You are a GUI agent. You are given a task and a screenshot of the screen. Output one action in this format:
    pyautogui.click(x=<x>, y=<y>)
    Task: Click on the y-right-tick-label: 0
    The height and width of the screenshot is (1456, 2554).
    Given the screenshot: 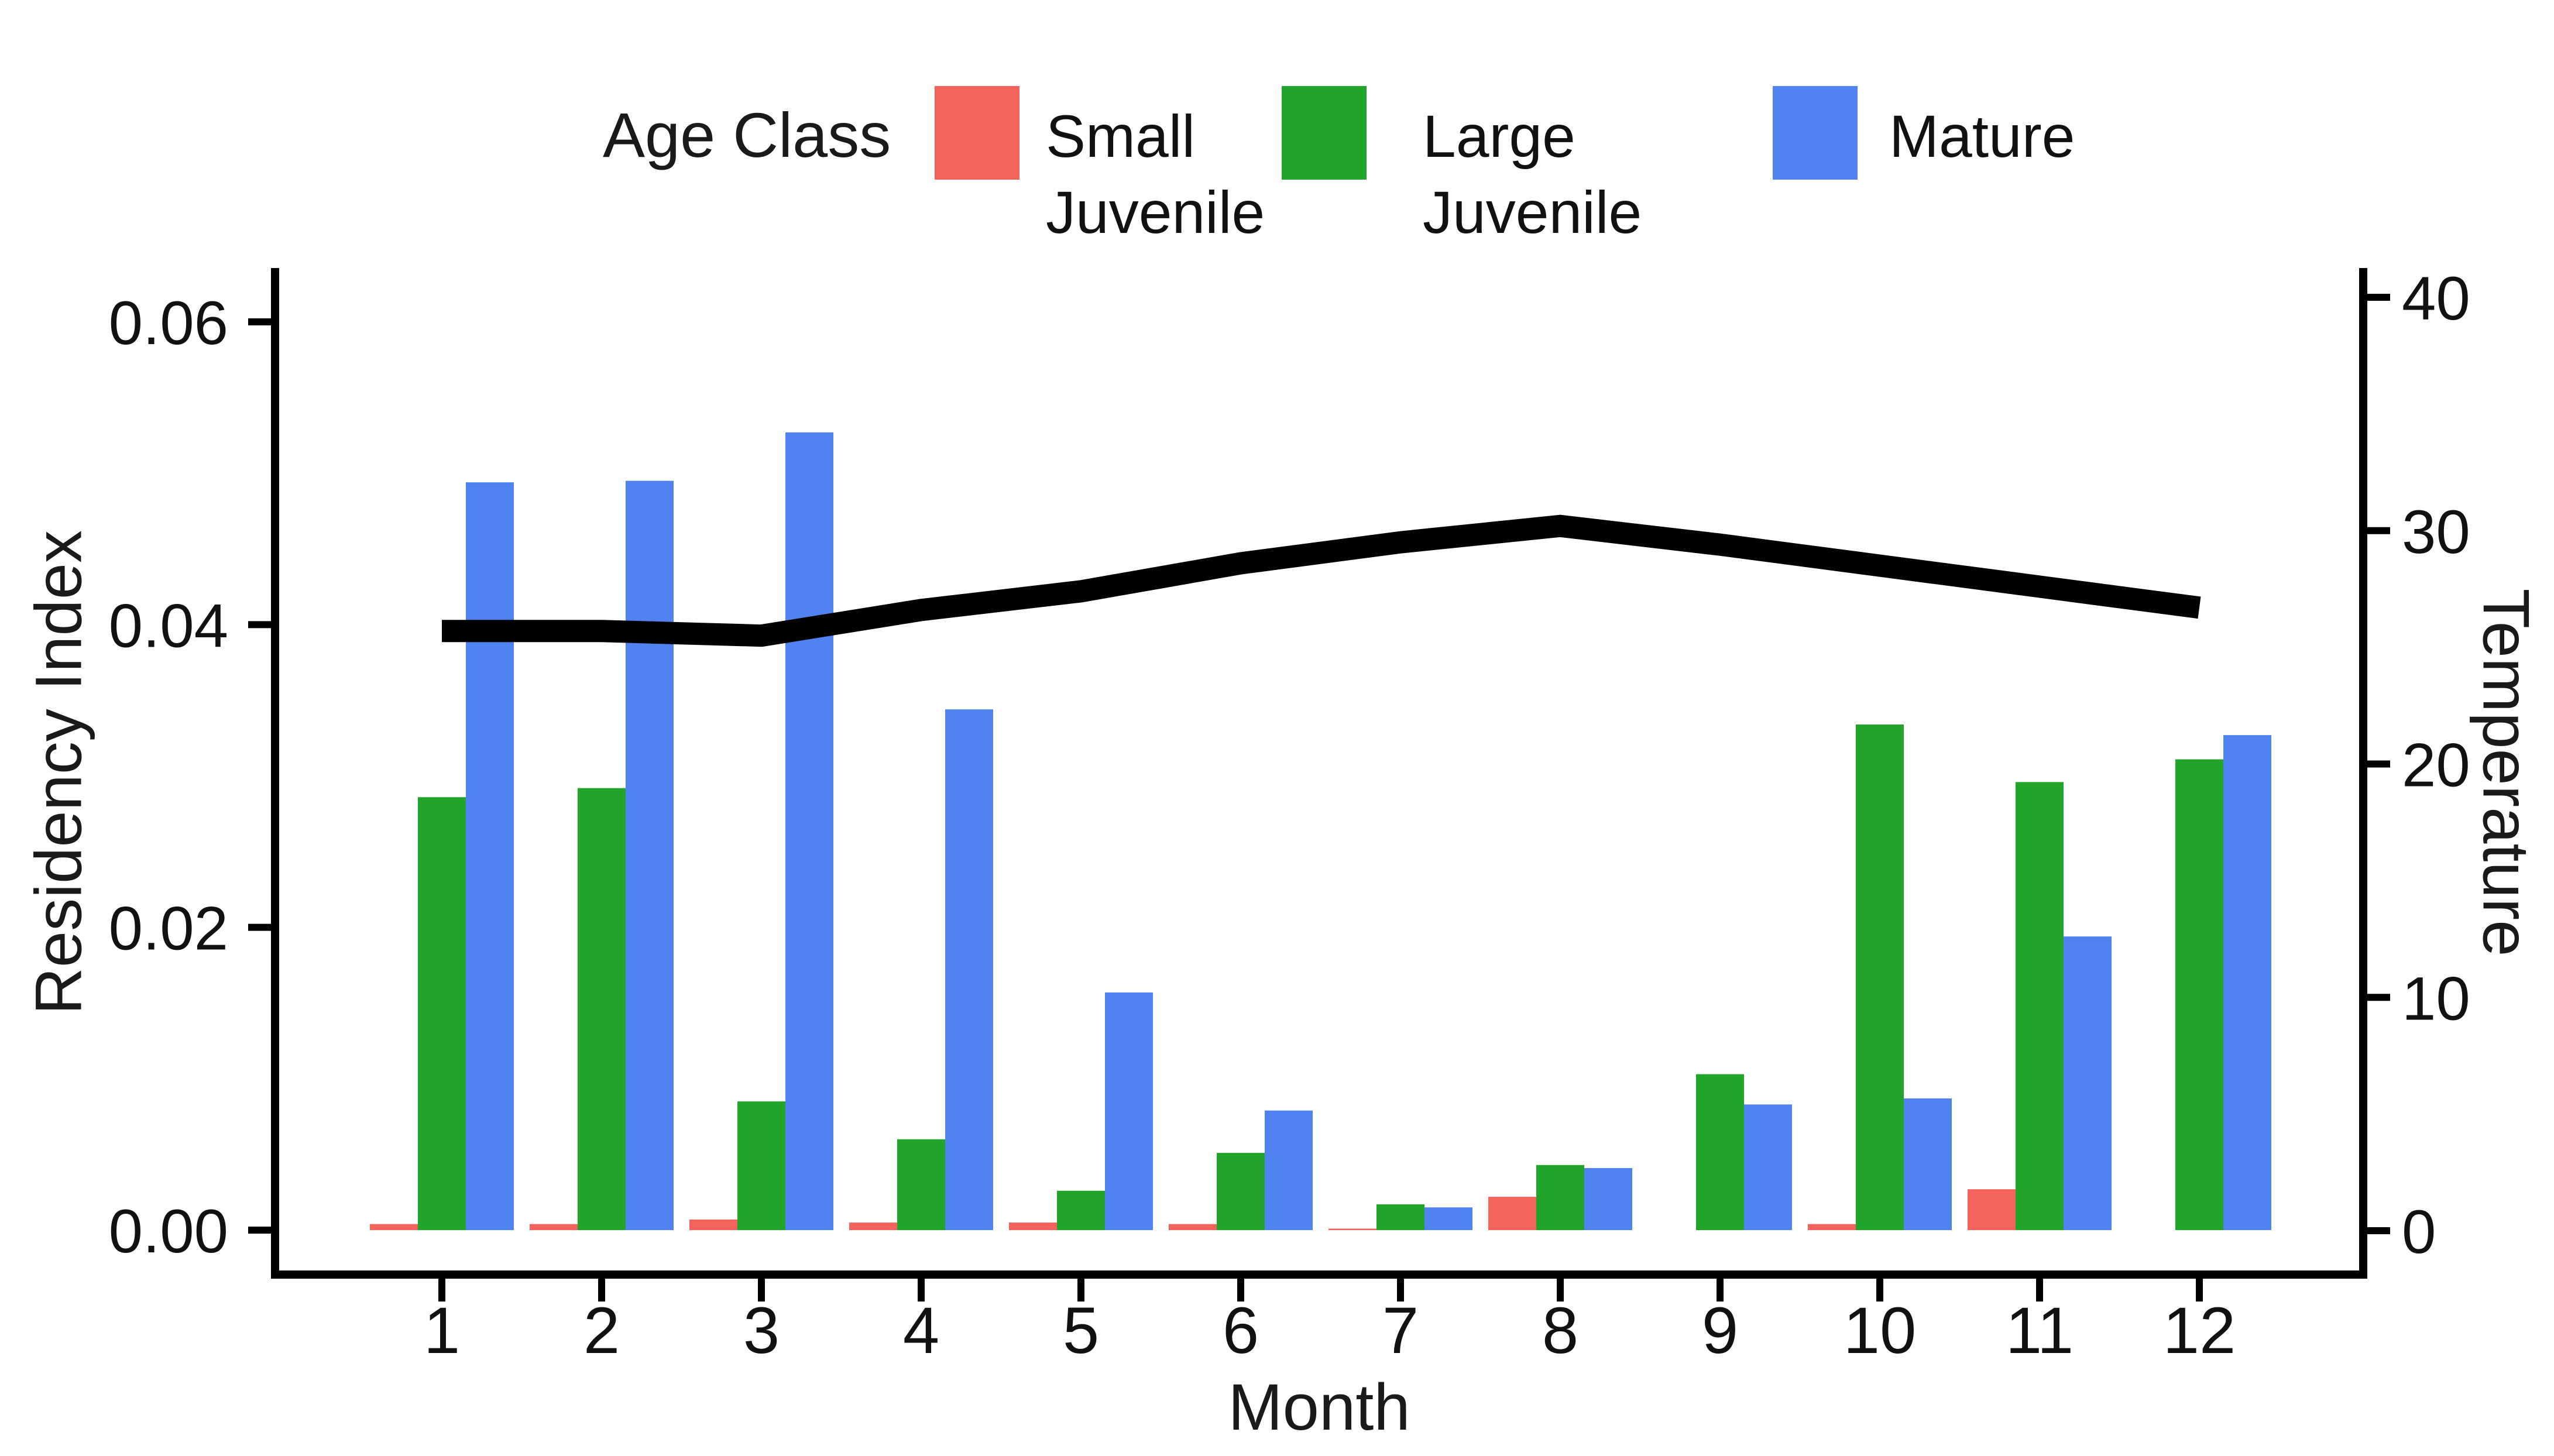 What is the action you would take?
    pyautogui.click(x=2419, y=1232)
    